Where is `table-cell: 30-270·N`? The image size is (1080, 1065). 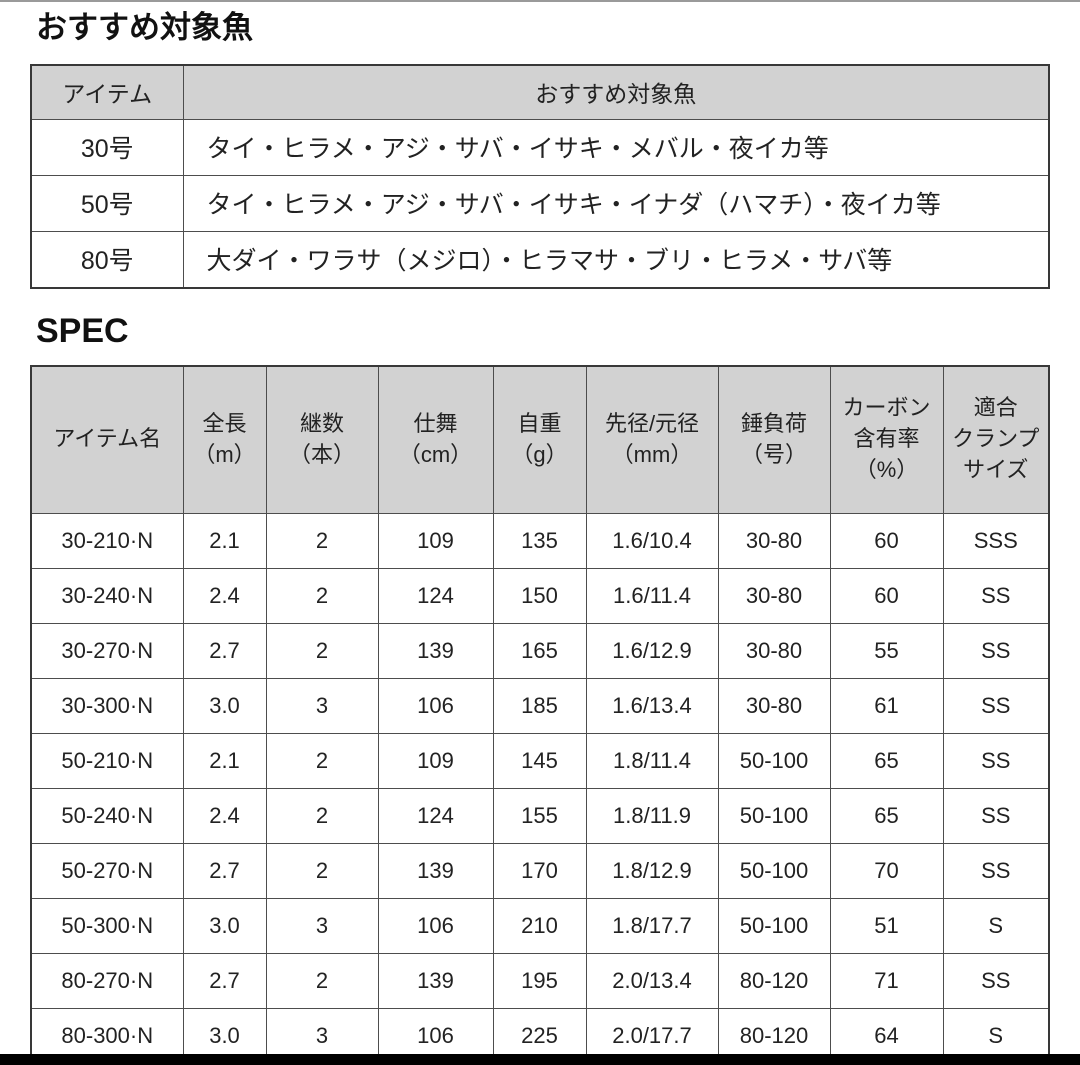
table-cell: 30-270·N is located at coordinates (107, 650).